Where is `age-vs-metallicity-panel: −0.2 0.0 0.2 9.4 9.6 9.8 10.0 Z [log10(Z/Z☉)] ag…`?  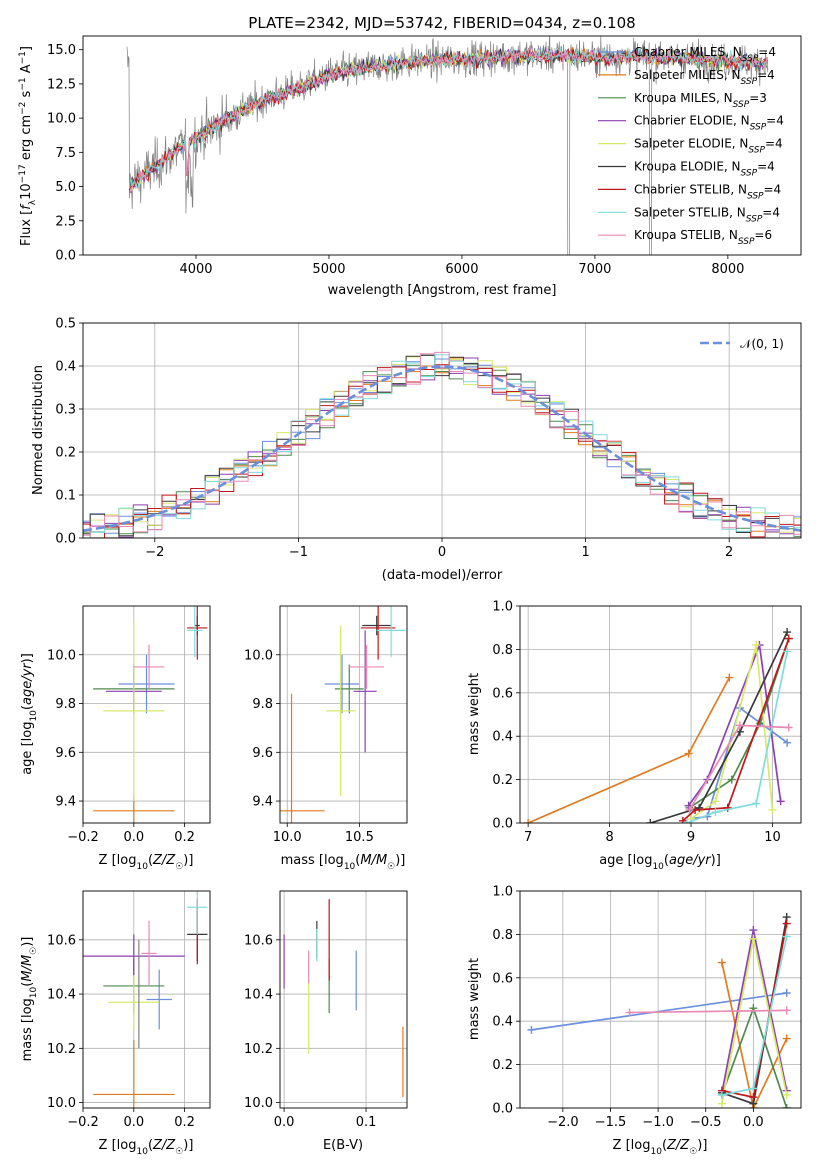 age-vs-metallicity-panel: −0.2 0.0 0.2 9.4 9.6 9.8 10.0 Z [log10(Z/Z☉)] ag… is located at coordinates (115, 738).